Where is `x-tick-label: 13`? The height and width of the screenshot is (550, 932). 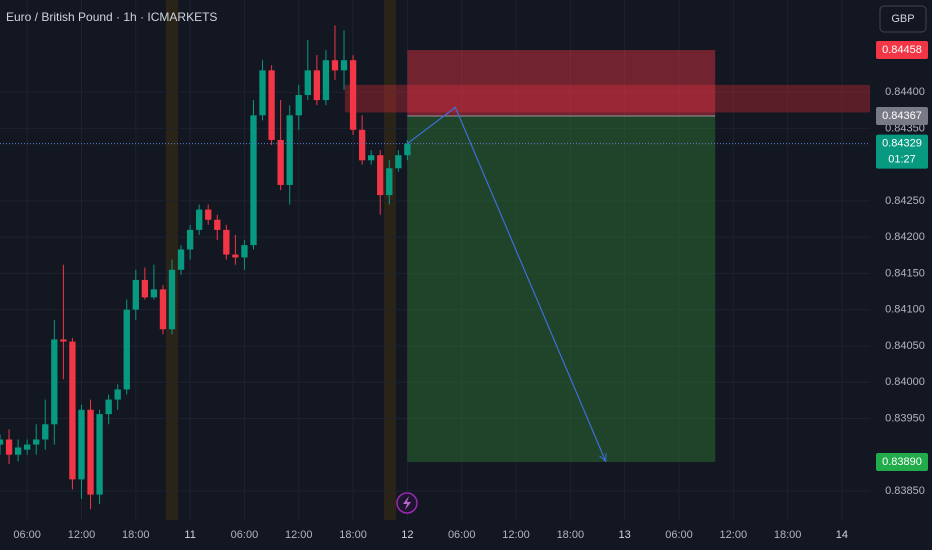
x-tick-label: 13 is located at coordinates (625, 535).